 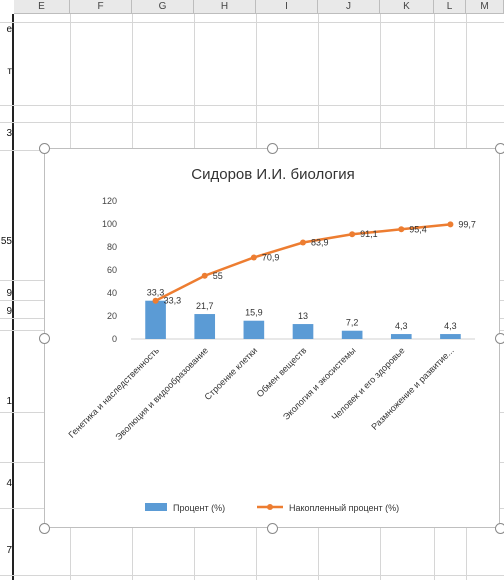 I want to click on legend-bar-label: Процент (%), so click(x=199, y=508).